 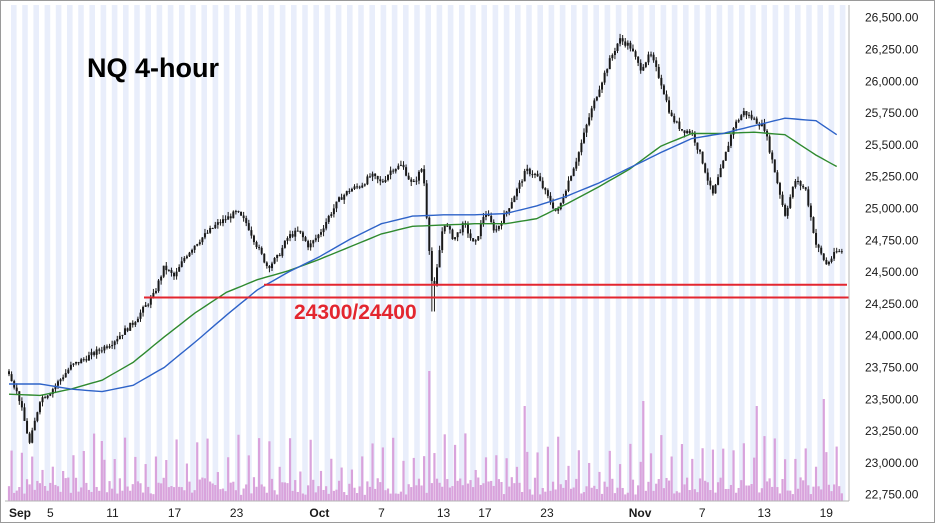 What do you see at coordinates (765, 513) in the screenshot?
I see `x-tick-label: 13` at bounding box center [765, 513].